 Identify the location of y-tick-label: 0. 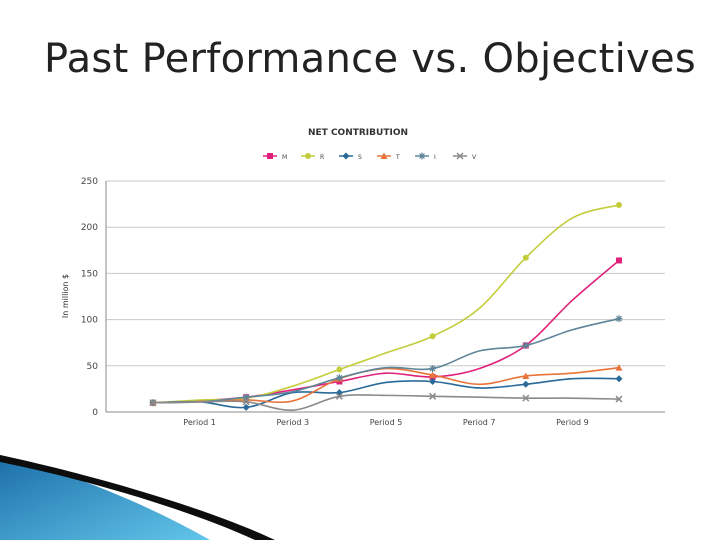
(95, 413).